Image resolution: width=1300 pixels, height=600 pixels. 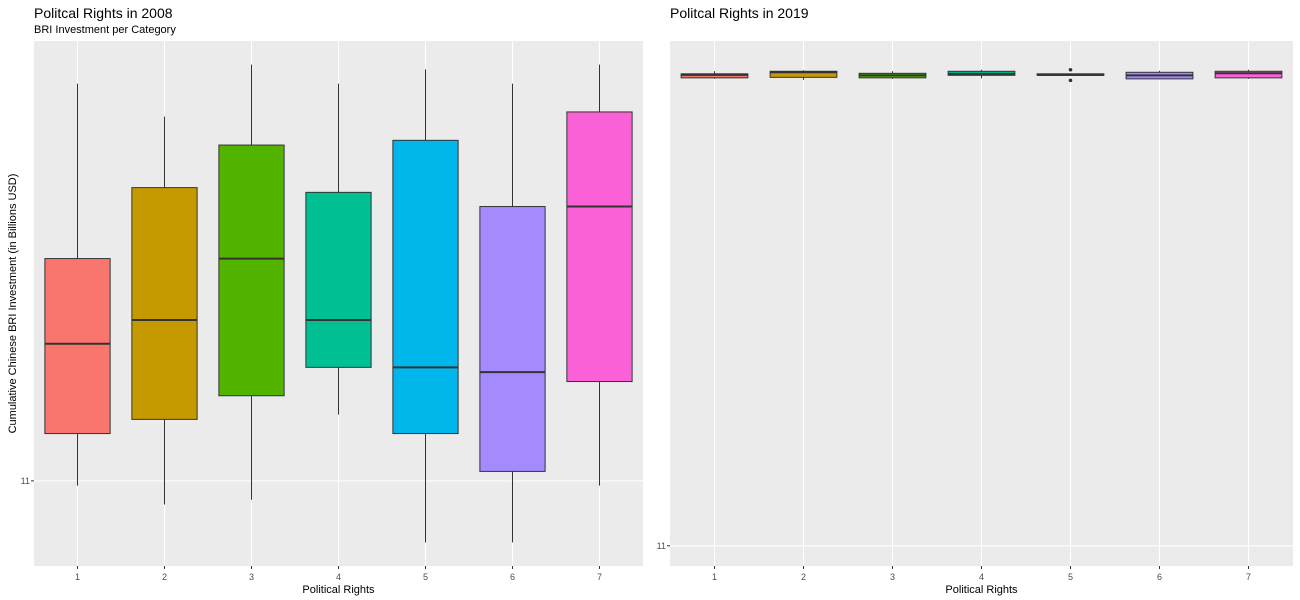 I want to click on chart-subtitle: BRI Investment per Category, so click(x=105, y=30).